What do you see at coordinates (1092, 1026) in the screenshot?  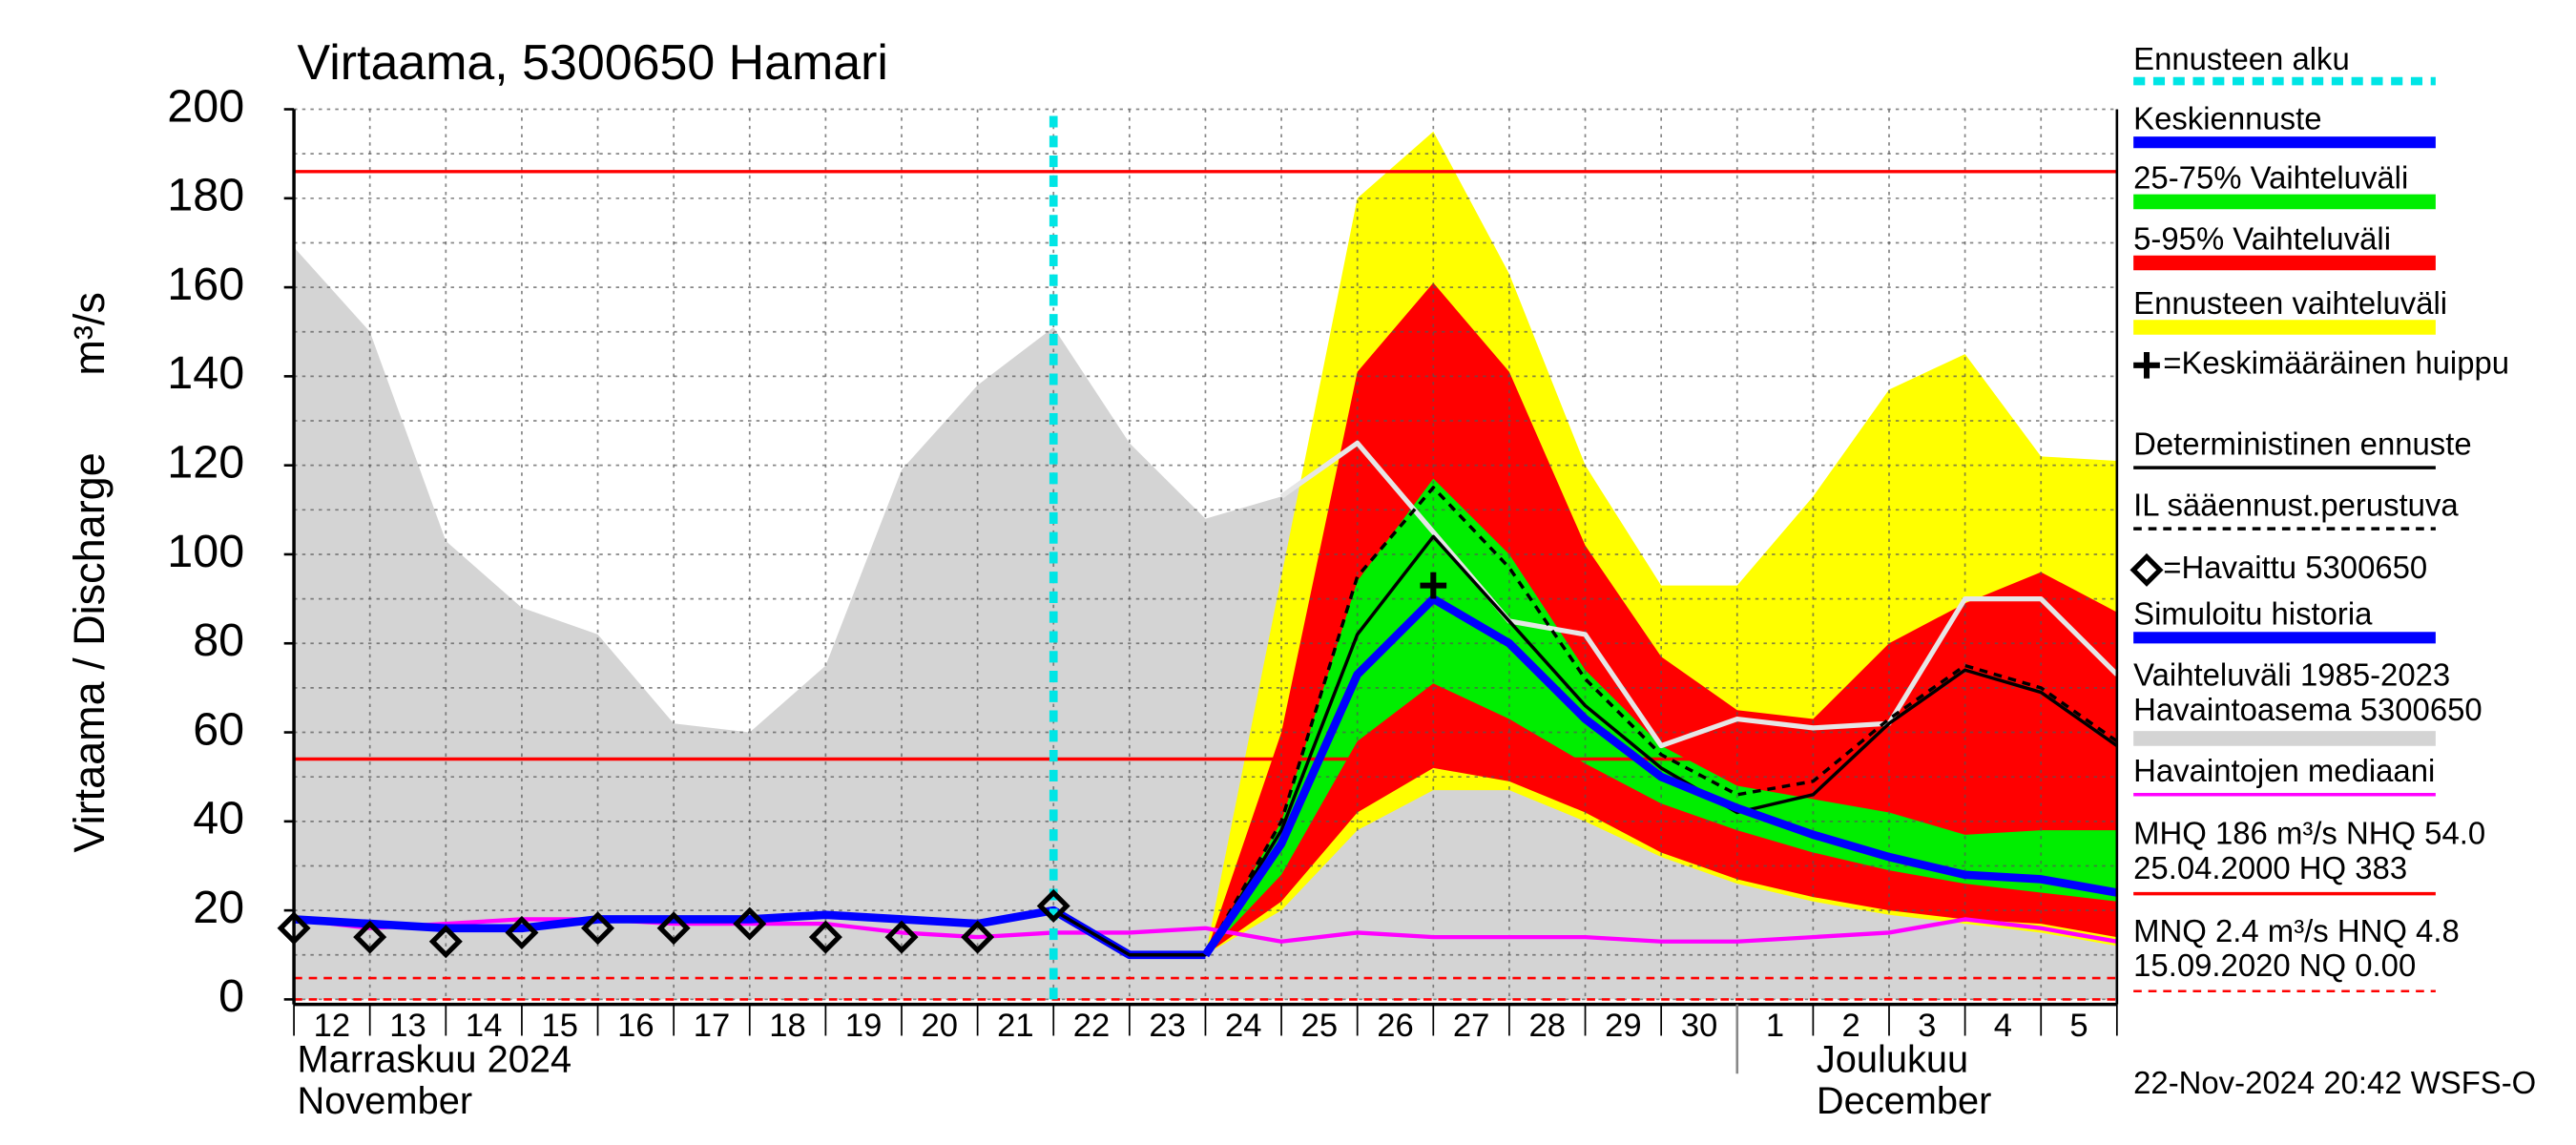 I see `x-tick-label: 22` at bounding box center [1092, 1026].